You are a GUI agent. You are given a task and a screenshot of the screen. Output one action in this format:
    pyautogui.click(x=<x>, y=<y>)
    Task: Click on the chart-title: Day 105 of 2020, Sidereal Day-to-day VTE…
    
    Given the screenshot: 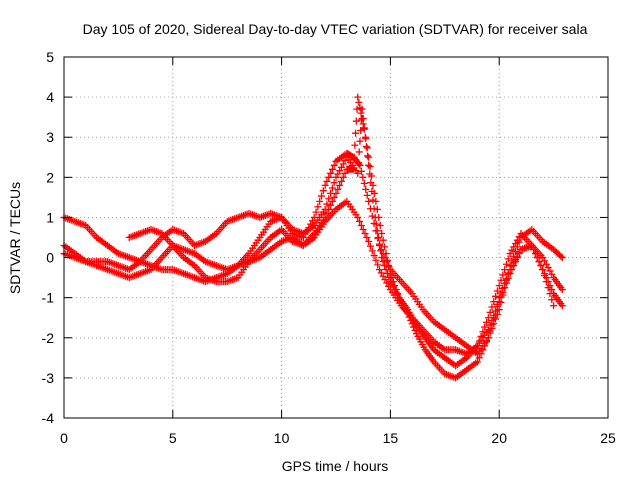 What is the action you would take?
    pyautogui.click(x=335, y=29)
    